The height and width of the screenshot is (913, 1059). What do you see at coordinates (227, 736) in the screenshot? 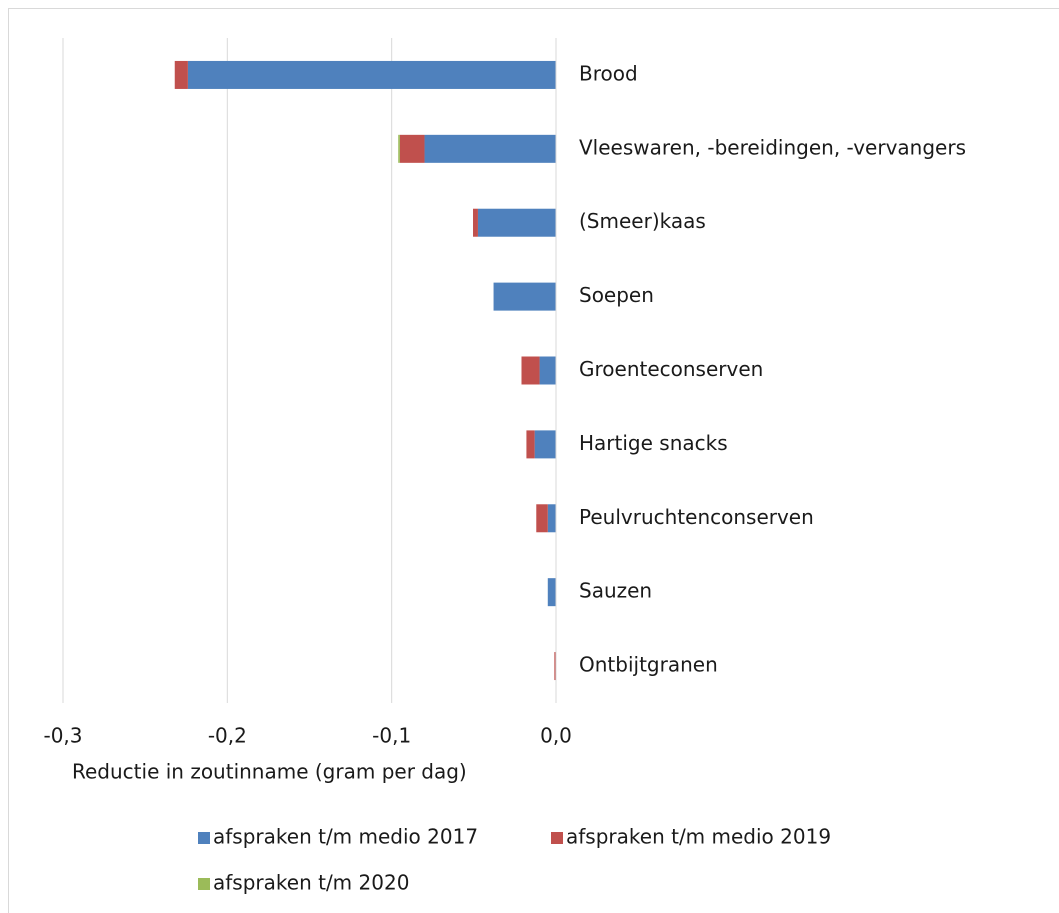
I see `x-tick-label: -0,2` at bounding box center [227, 736].